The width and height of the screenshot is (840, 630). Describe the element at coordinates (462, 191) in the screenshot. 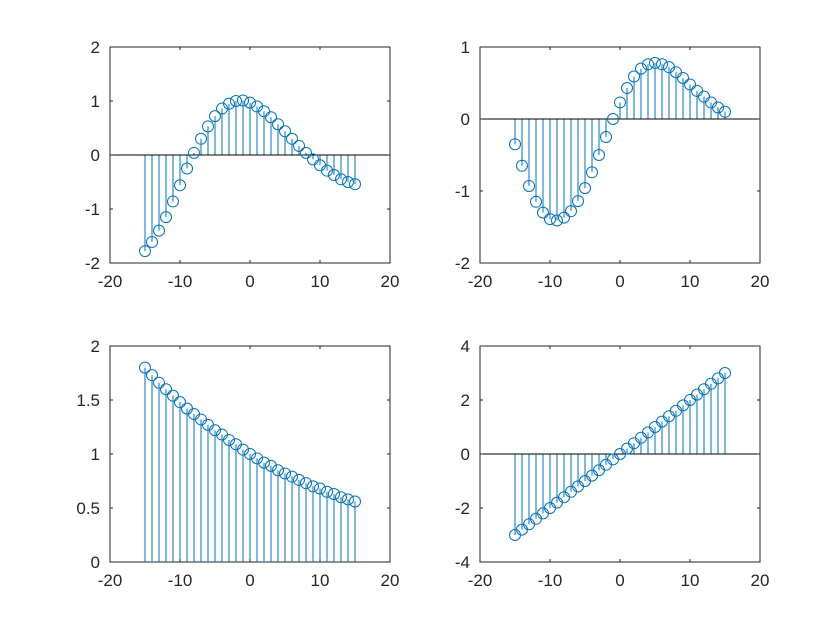

I see `y-tick-label: -1` at that location.